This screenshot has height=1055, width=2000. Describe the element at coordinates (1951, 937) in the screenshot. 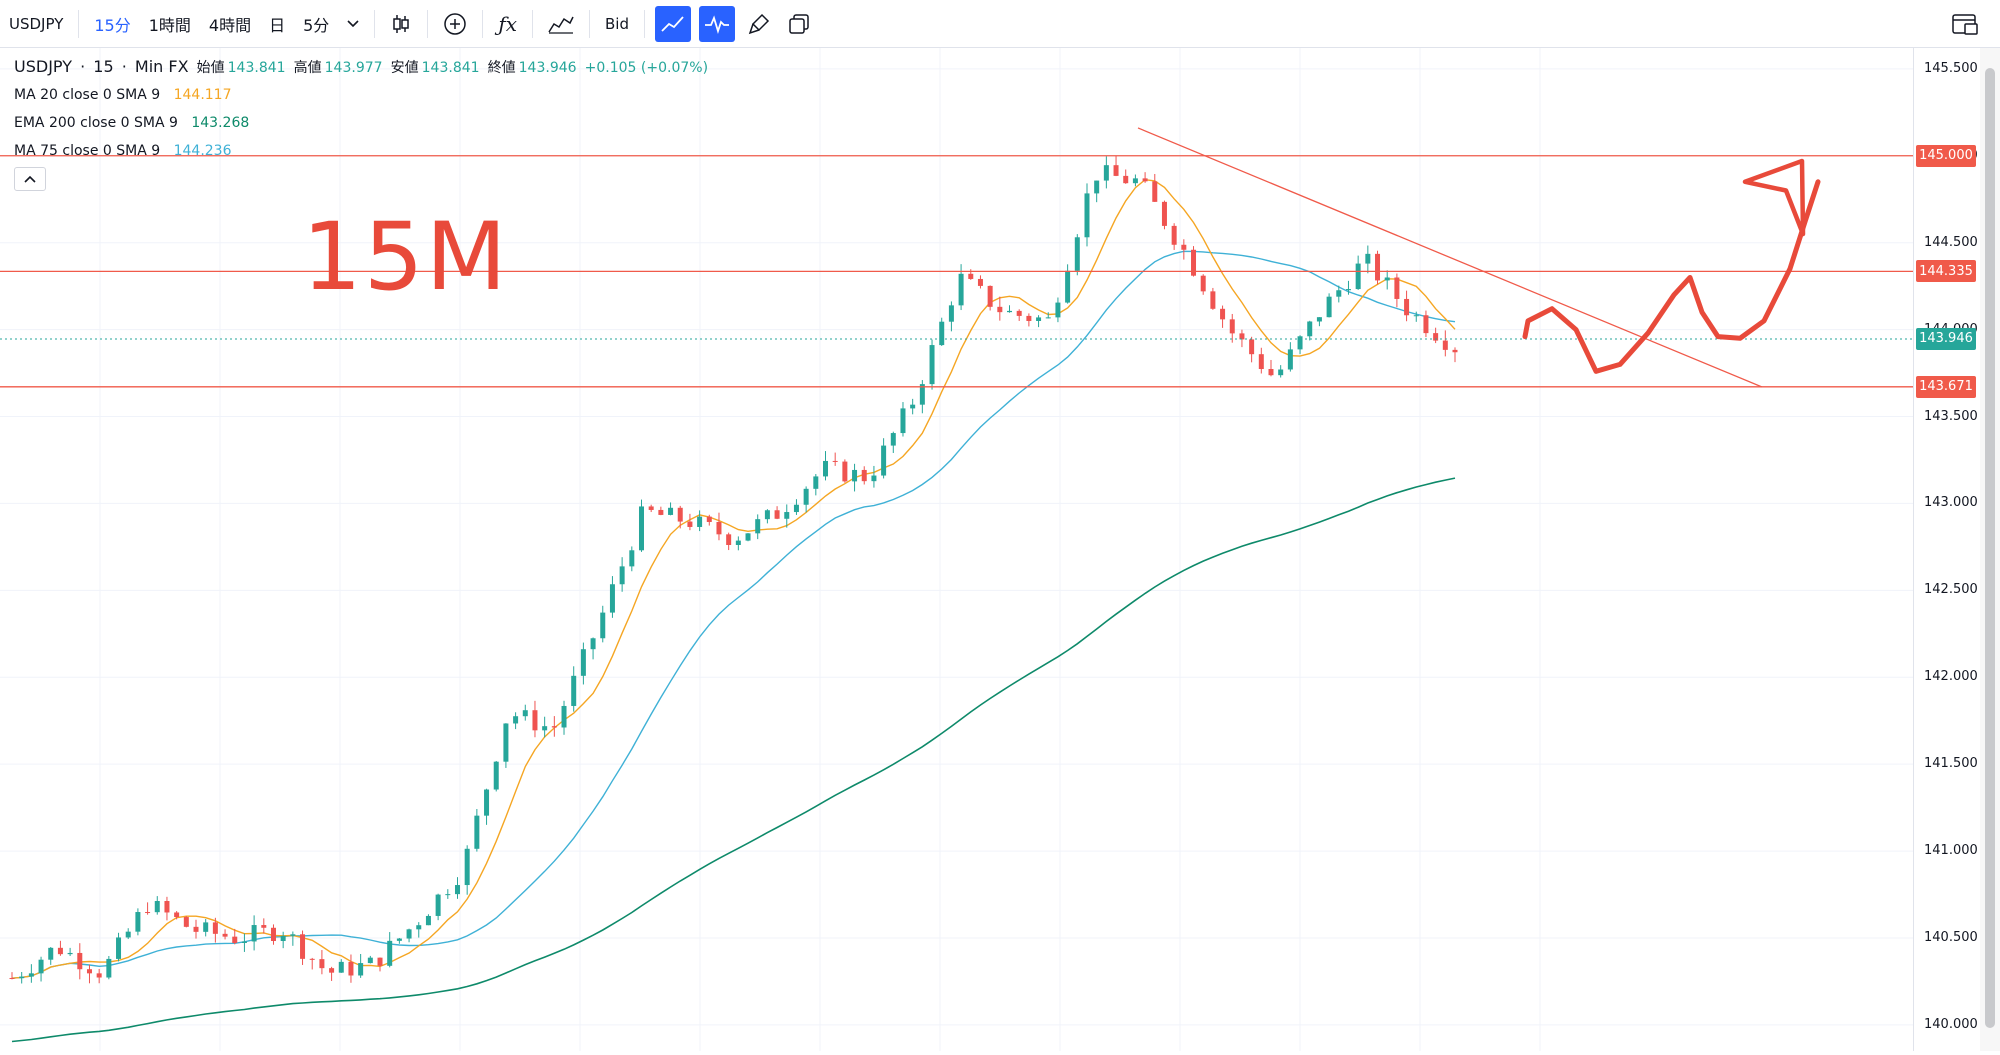

I see `price-axis-tick: 140.500` at that location.